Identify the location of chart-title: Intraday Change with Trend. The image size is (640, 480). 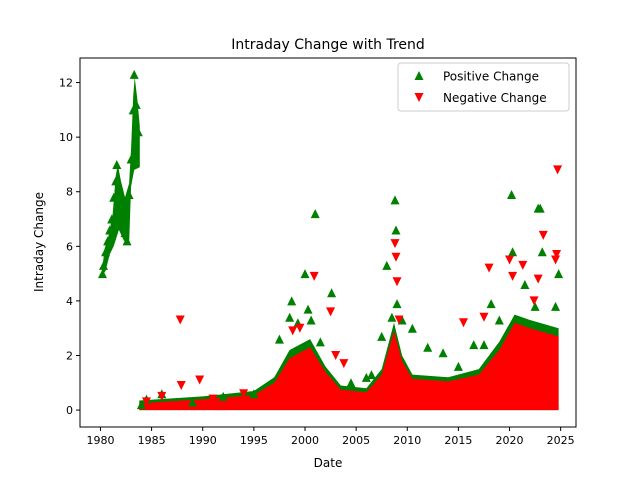
(328, 45).